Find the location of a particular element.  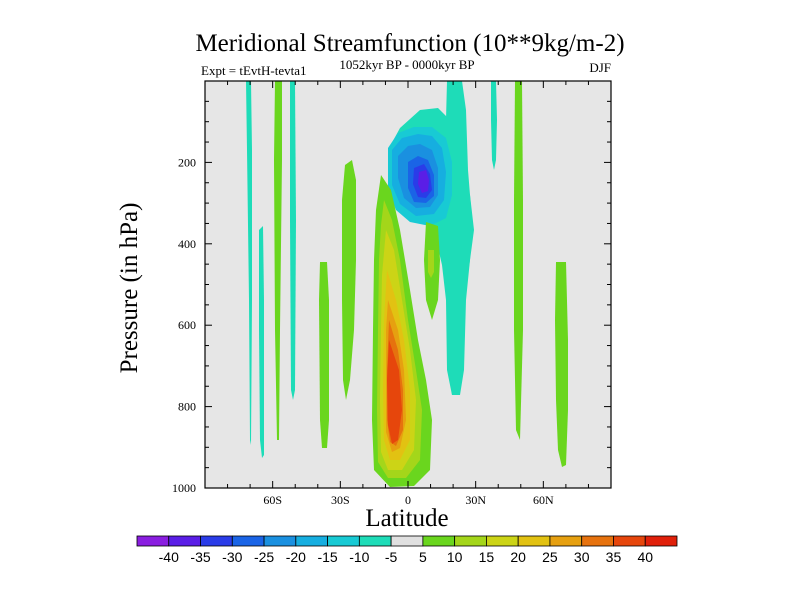

colorbar-label: -40 is located at coordinates (169, 557).